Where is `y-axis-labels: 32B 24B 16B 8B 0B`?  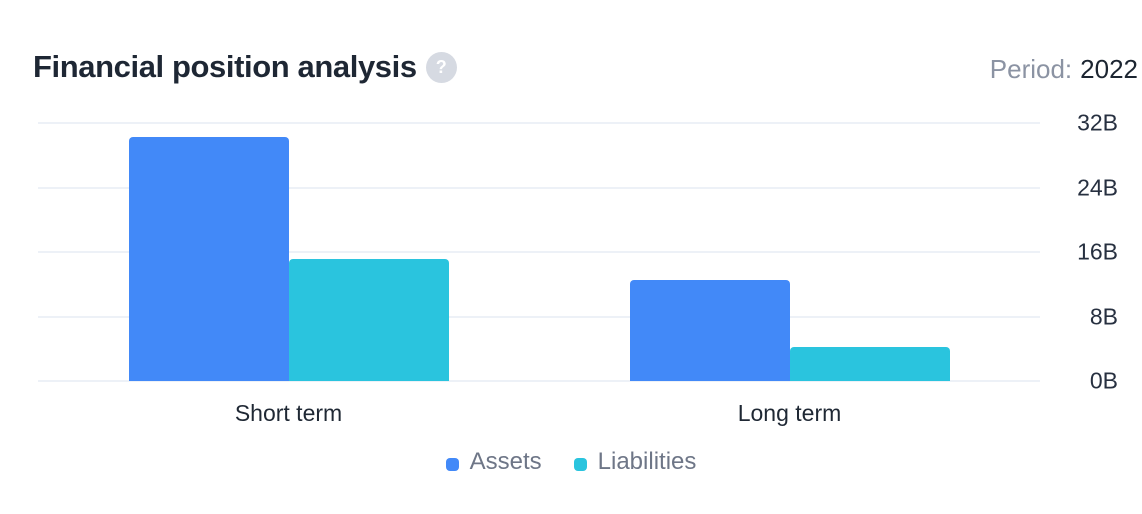 y-axis-labels: 32B 24B 16B 8B 0B is located at coordinates (1079, 252).